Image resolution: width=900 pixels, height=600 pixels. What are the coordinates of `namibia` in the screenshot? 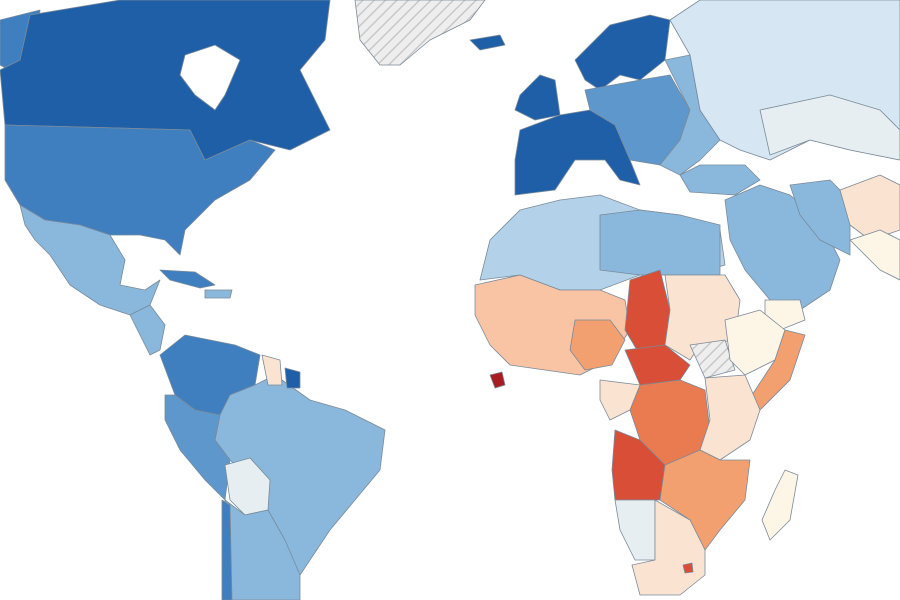 It's located at (635, 530).